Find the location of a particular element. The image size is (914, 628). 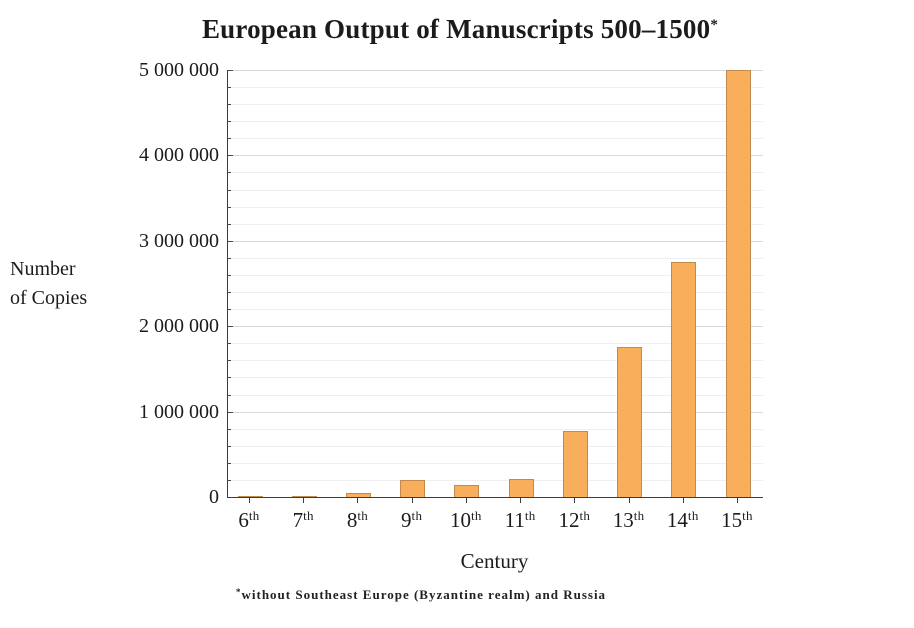

x-axis-title: Century is located at coordinates (494, 561).